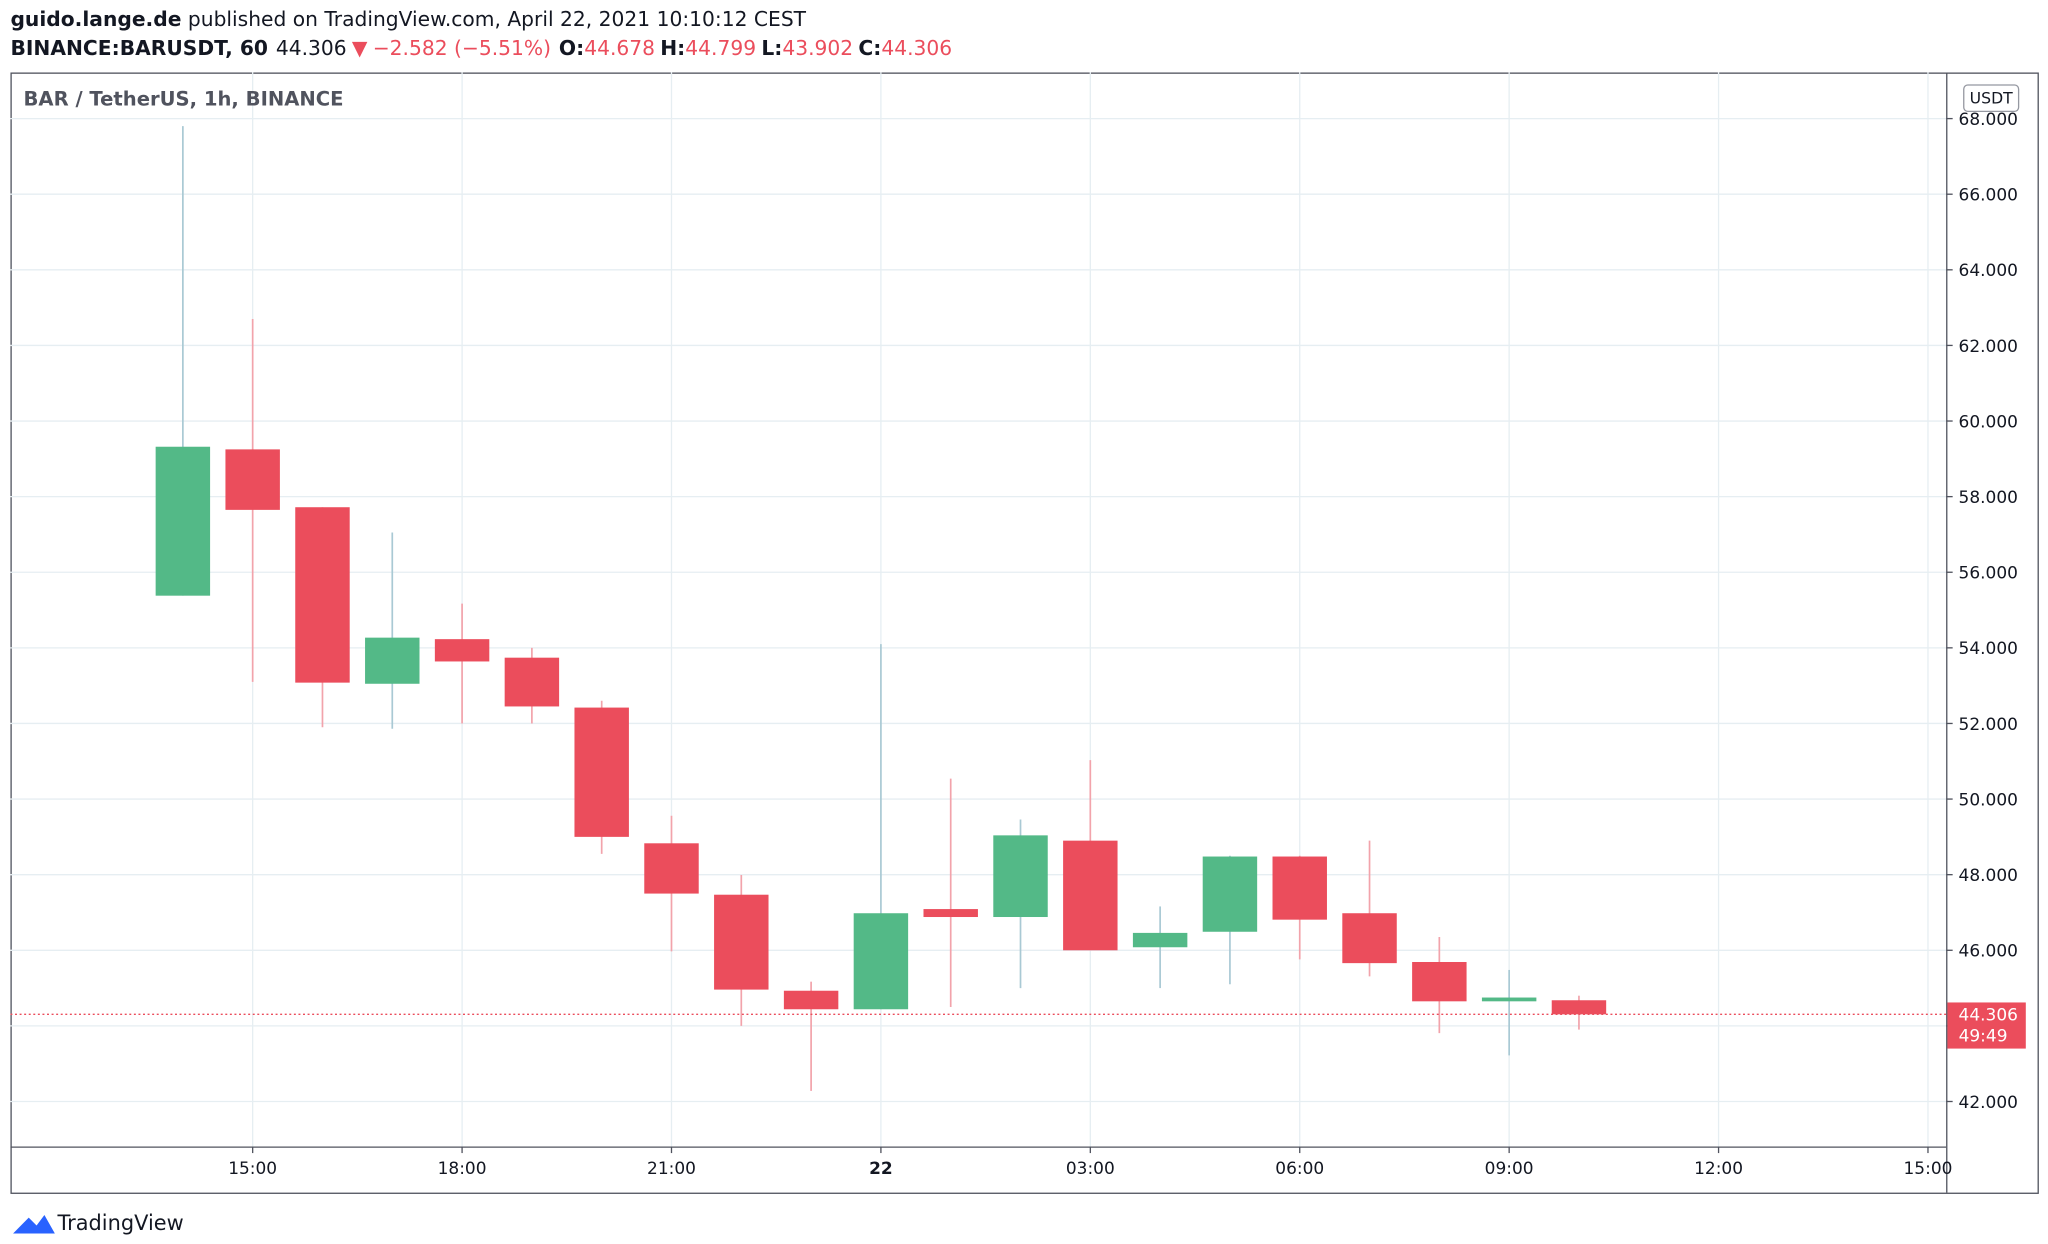 Image resolution: width=2048 pixels, height=1244 pixels. I want to click on chart-title: BAR / TetherUS, 1h, BINANCE, so click(184, 99).